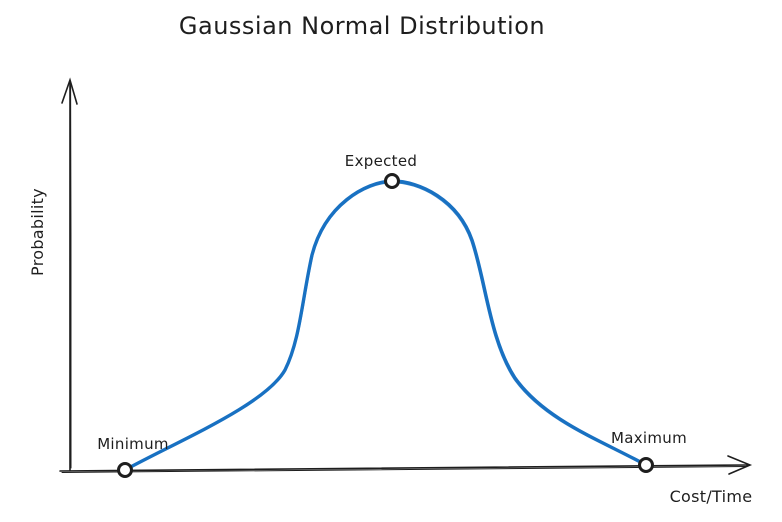 This screenshot has height=522, width=782. What do you see at coordinates (740, 465) in the screenshot?
I see `x-axis-arrow-icon` at bounding box center [740, 465].